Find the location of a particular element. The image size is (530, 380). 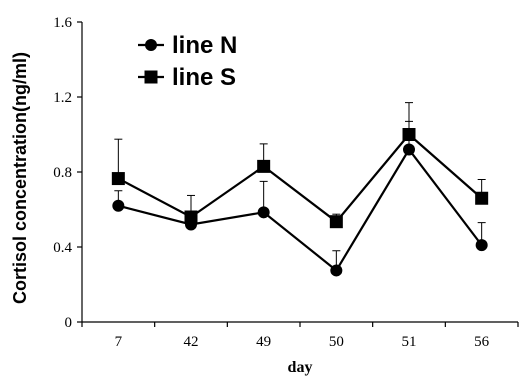

y-tick-label: 0.4 is located at coordinates (62, 248).